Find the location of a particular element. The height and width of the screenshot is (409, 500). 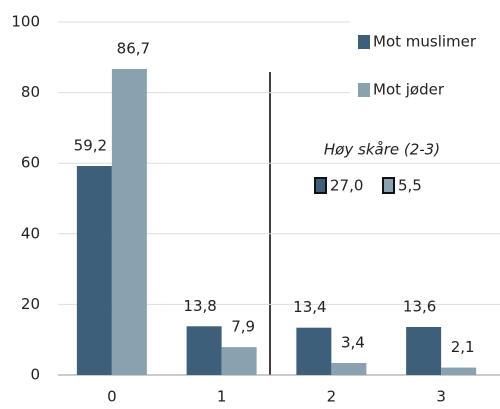

y-tick-label: 100 is located at coordinates (25, 22).